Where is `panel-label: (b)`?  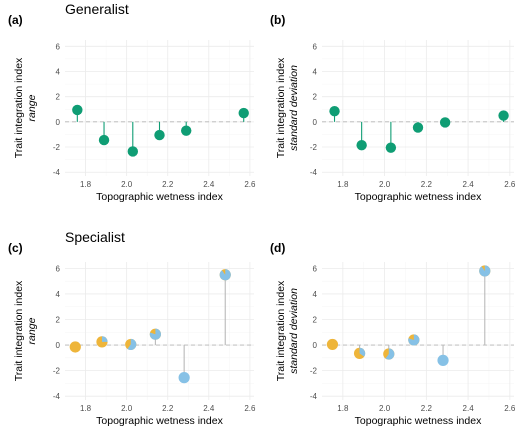 panel-label: (b) is located at coordinates (277, 20).